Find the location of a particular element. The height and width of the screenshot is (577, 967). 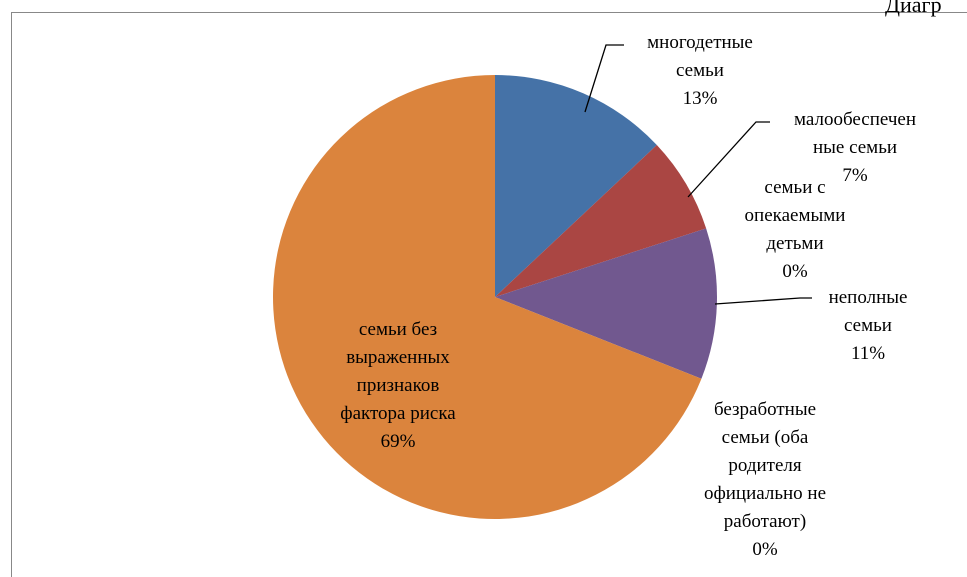

value-label: 11% is located at coordinates (868, 353).